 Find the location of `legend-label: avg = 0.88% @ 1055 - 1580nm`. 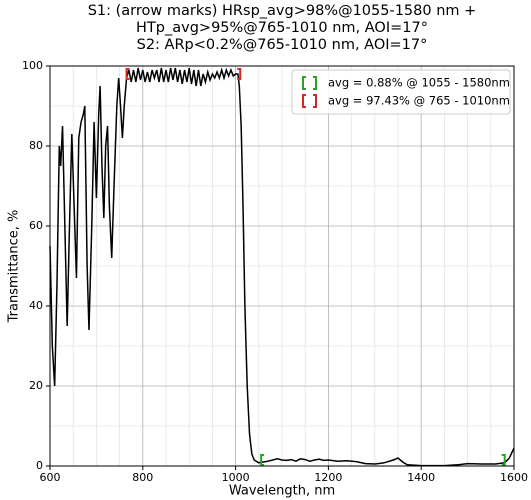

legend-label: avg = 0.88% @ 1055 - 1580nm is located at coordinates (419, 83).